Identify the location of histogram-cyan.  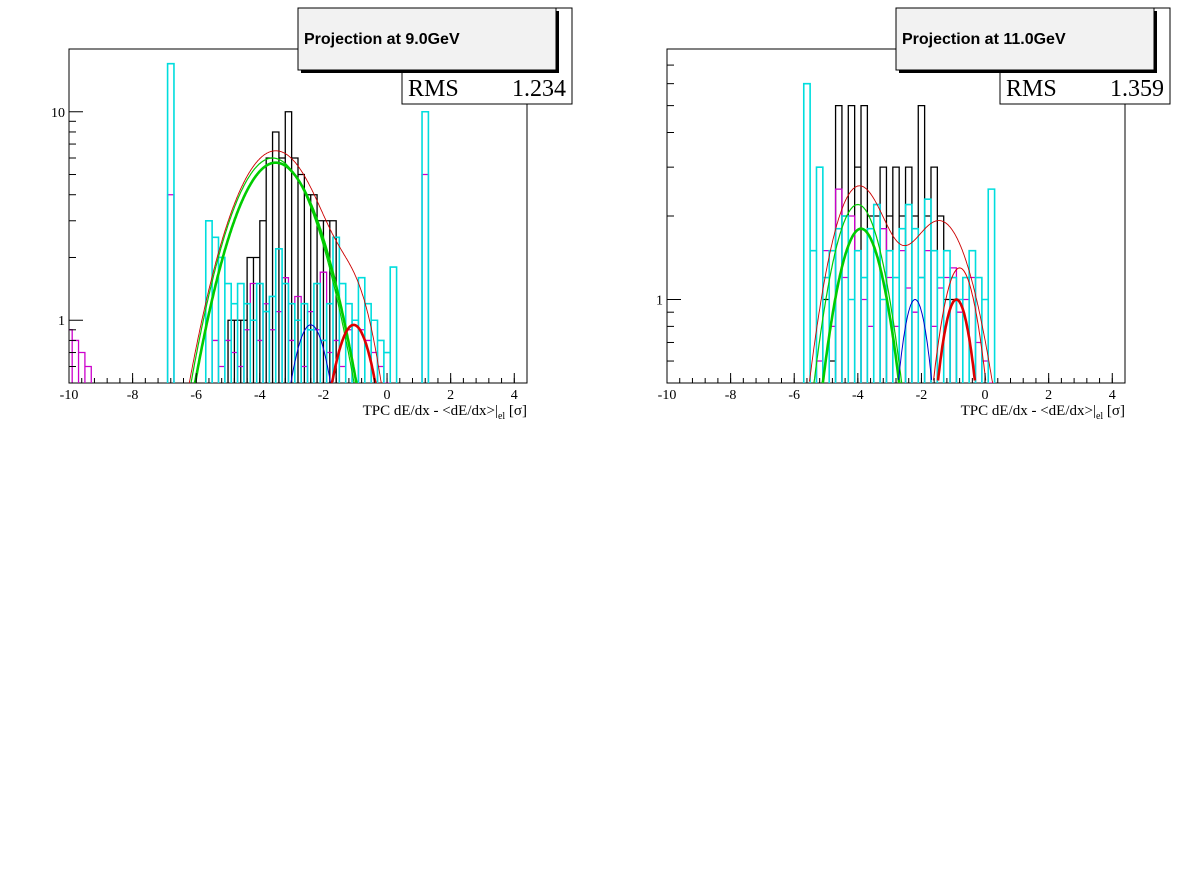
(899, 232).